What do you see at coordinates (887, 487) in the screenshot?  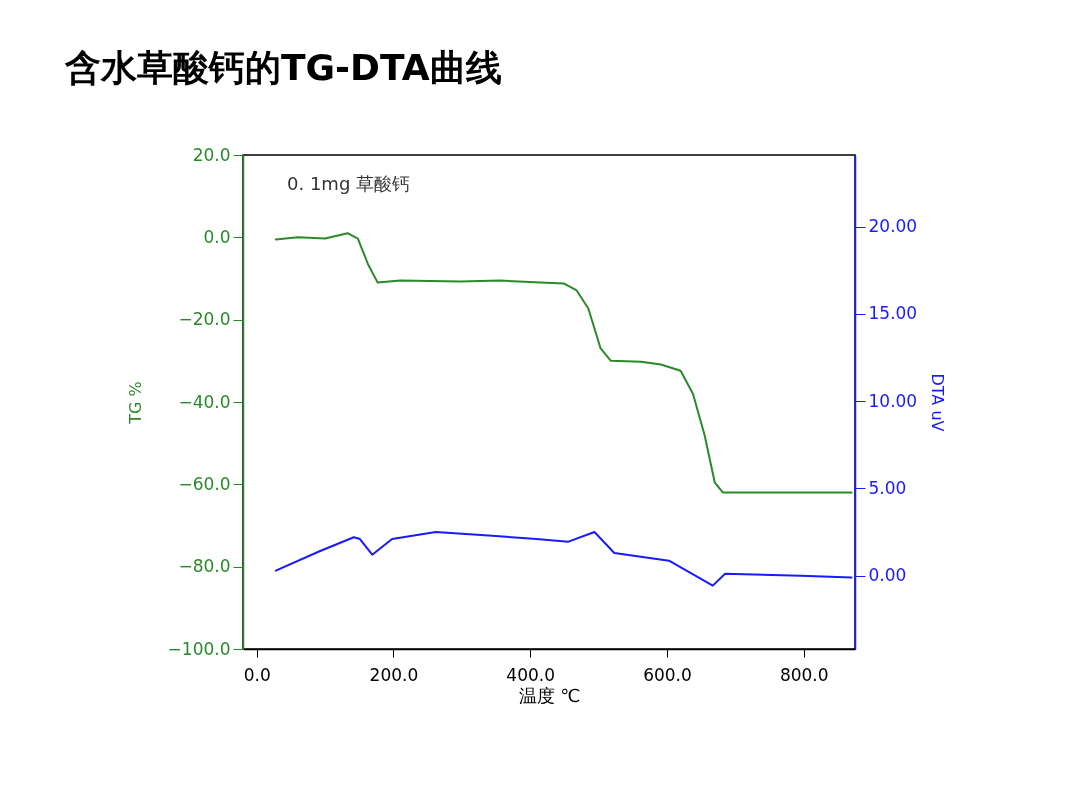 I see `y2-tick-label: 5.00` at bounding box center [887, 487].